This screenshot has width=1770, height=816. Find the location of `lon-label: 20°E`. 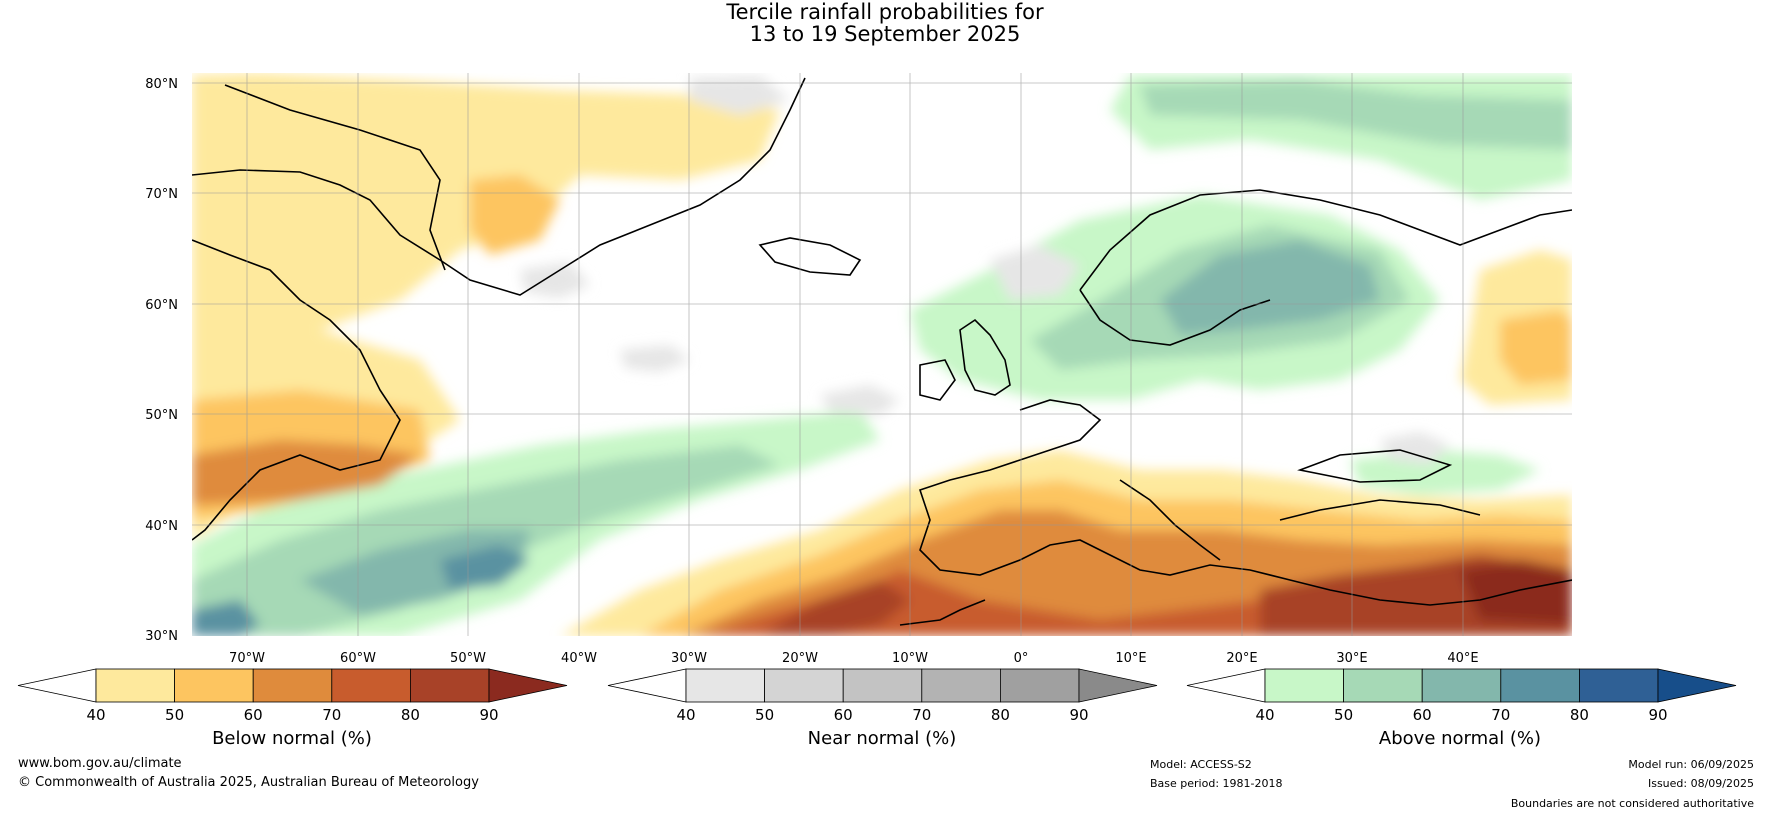

lon-label: 20°E is located at coordinates (1241, 658).